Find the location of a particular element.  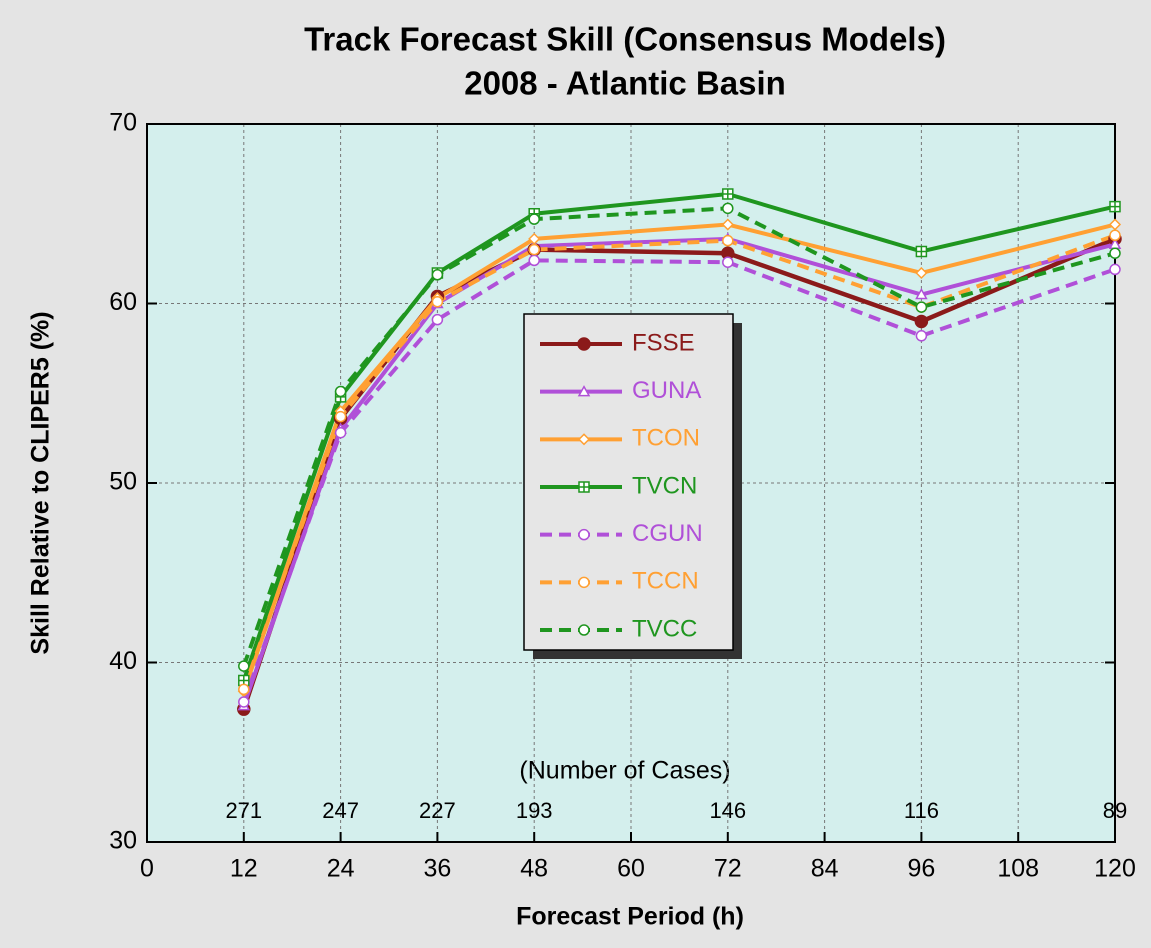

chart-subtitle: 2008 - Atlantic Basin is located at coordinates (625, 83).